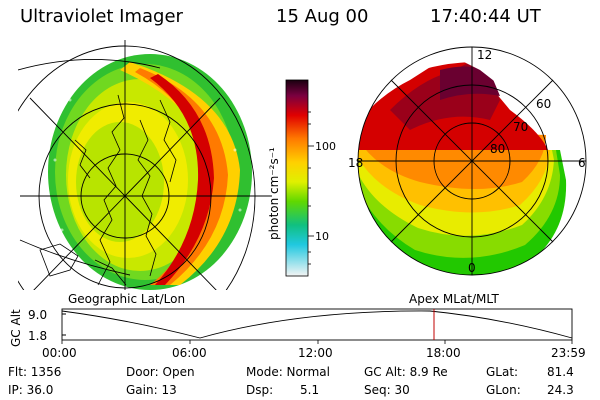  I want to click on status-dsp-value: 5.1, so click(310, 390).